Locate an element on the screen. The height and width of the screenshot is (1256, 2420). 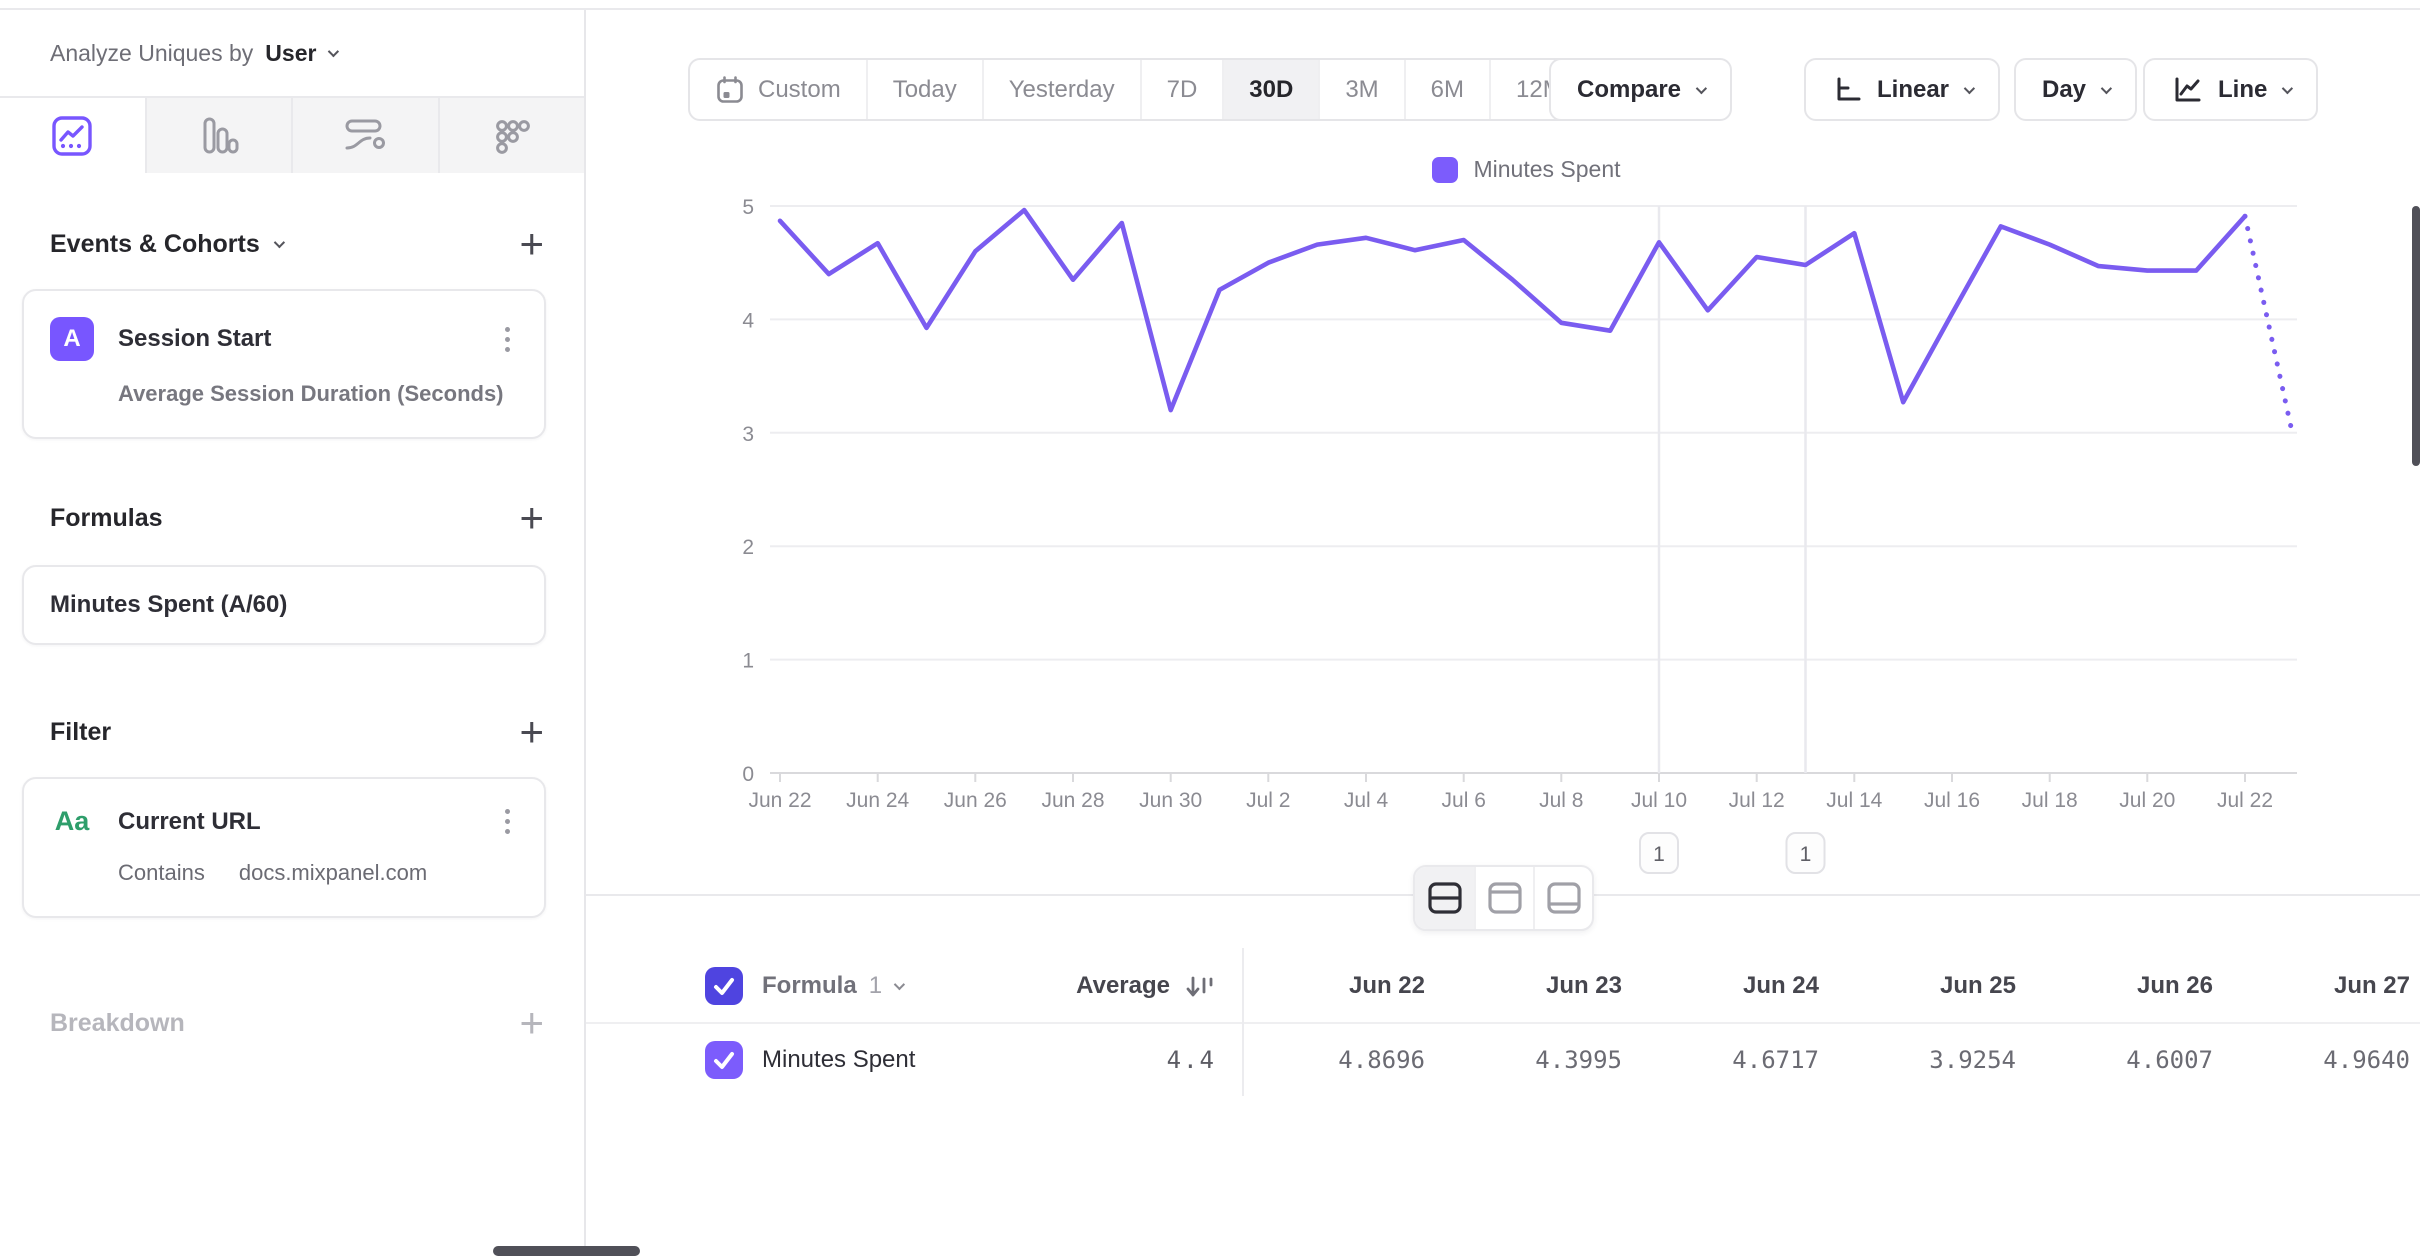
x-axis-tick-label: Jul 8 is located at coordinates (1561, 800).